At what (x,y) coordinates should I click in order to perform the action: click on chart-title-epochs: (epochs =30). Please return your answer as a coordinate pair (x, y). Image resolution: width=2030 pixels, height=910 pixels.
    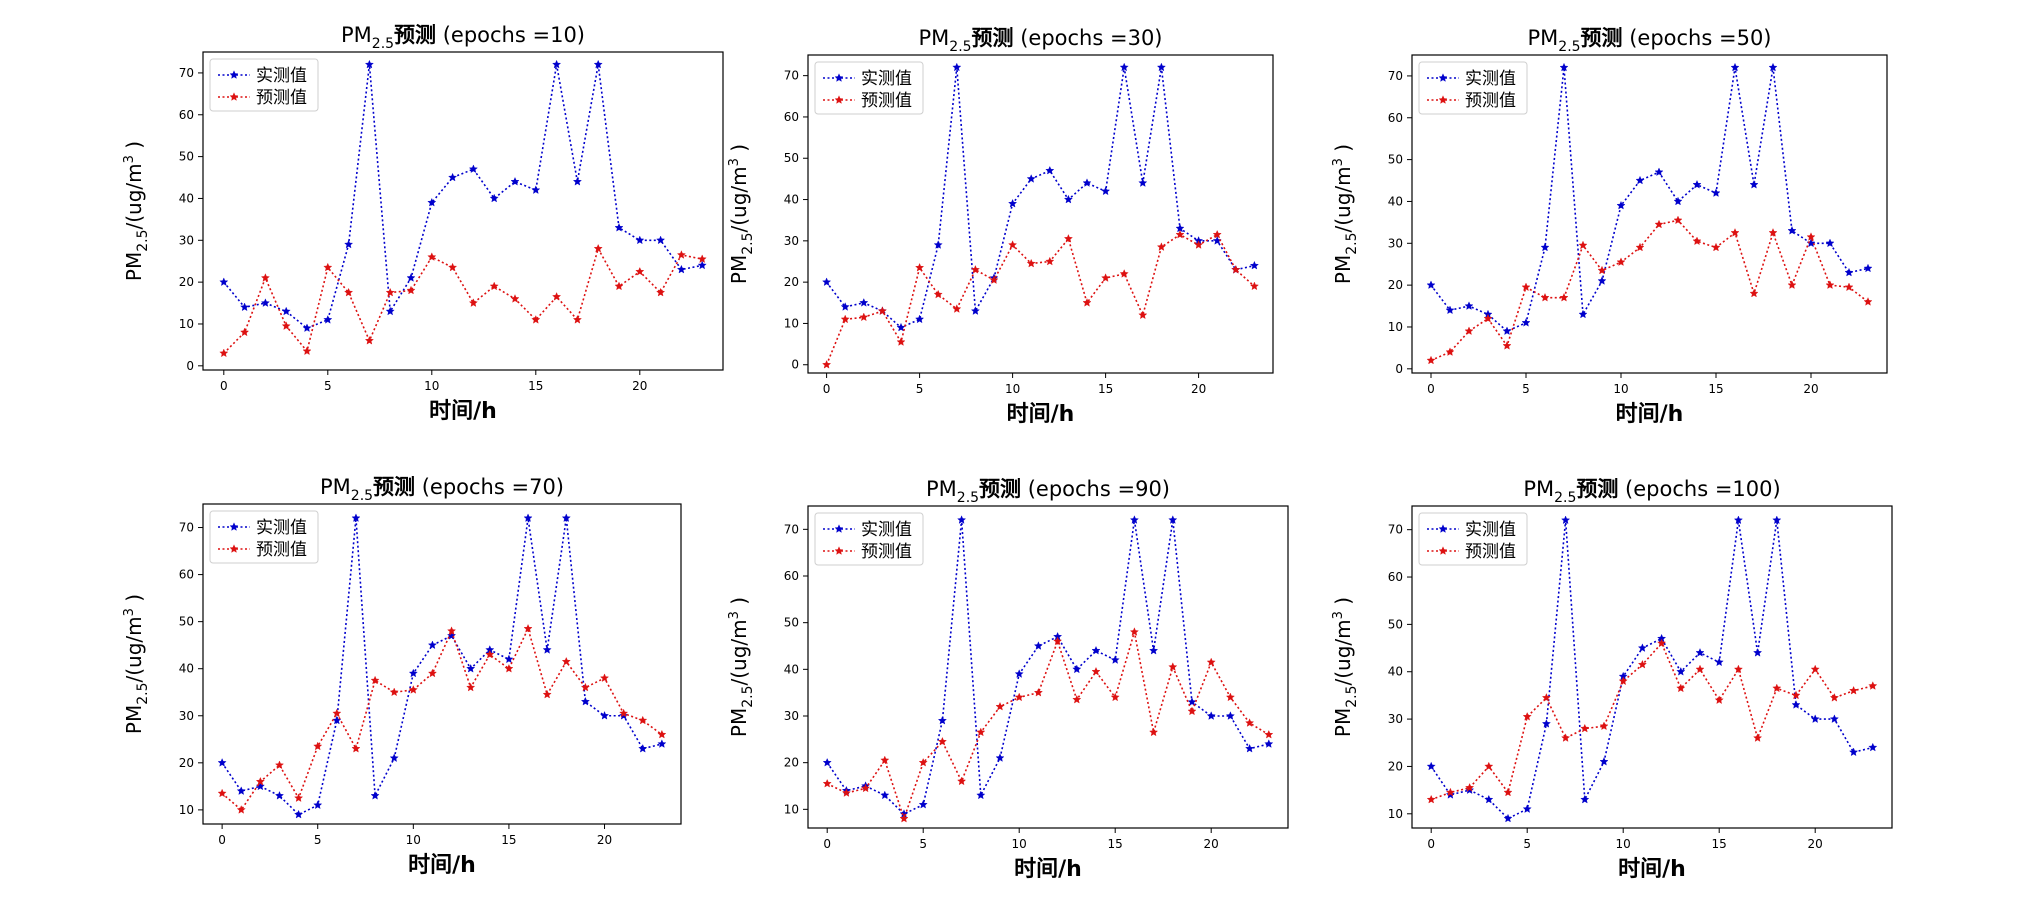
    Looking at the image, I should click on (1088, 38).